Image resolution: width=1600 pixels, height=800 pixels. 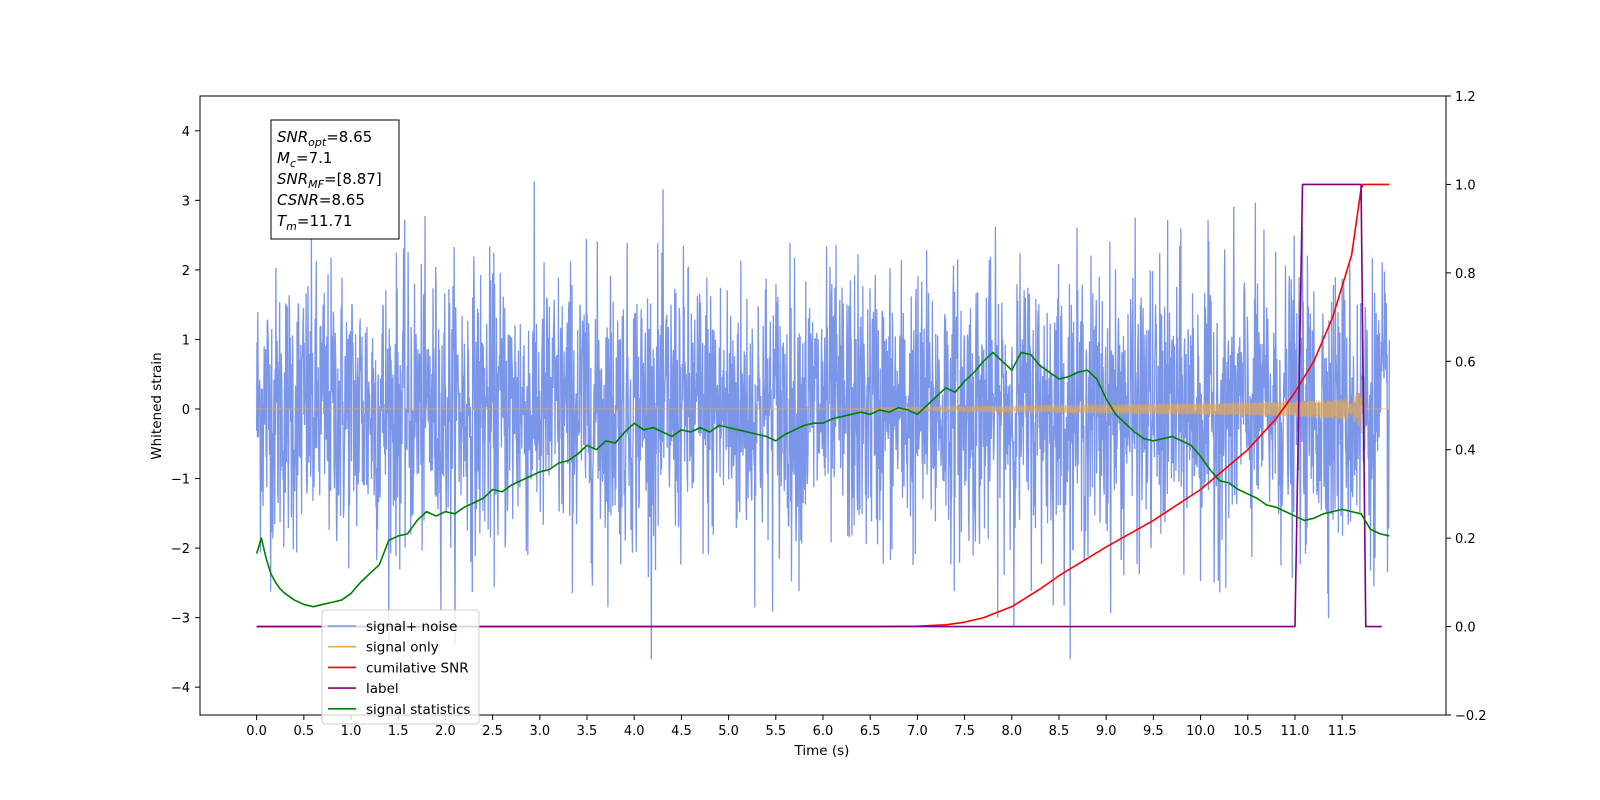 I want to click on y2-tick-label: 0.6, so click(x=1465, y=362).